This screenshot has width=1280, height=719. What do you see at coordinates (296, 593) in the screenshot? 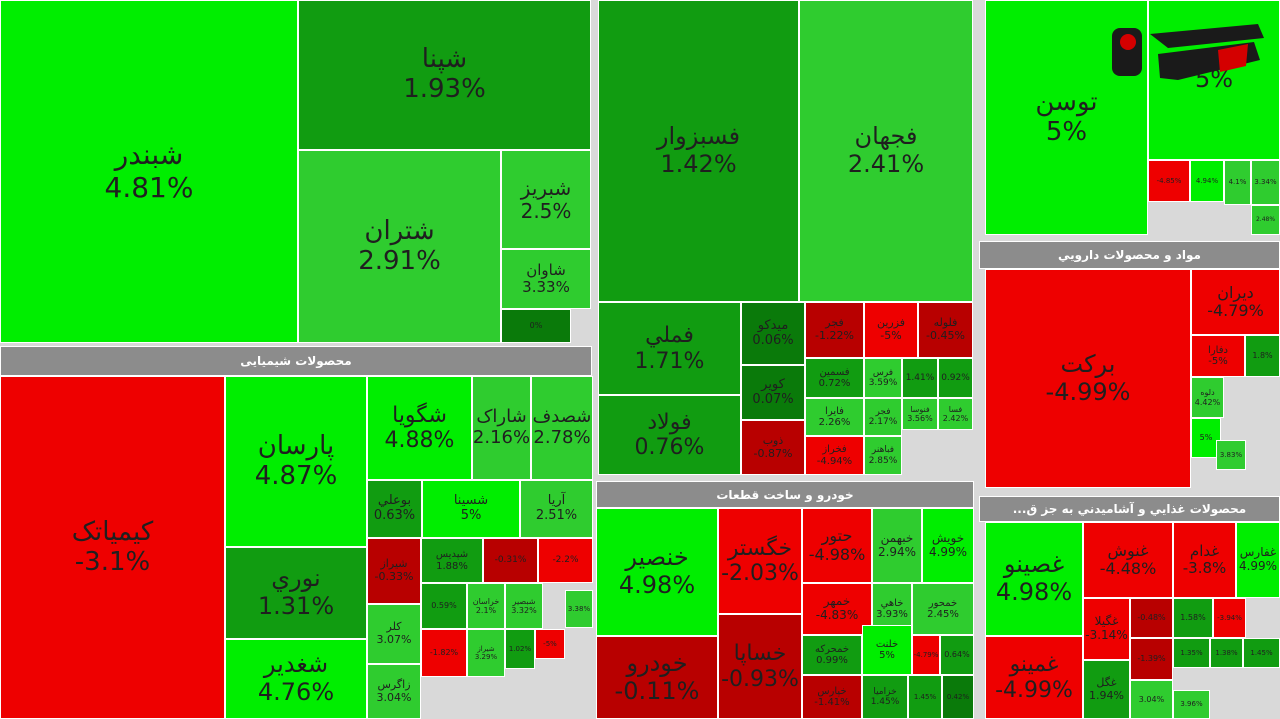
I see `treemap-tile: نوري 1.31%` at bounding box center [296, 593].